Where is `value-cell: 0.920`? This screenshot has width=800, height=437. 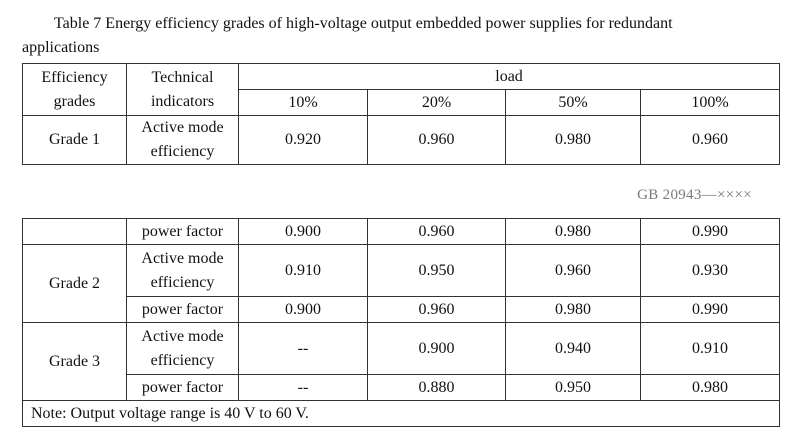
value-cell: 0.920 is located at coordinates (303, 140).